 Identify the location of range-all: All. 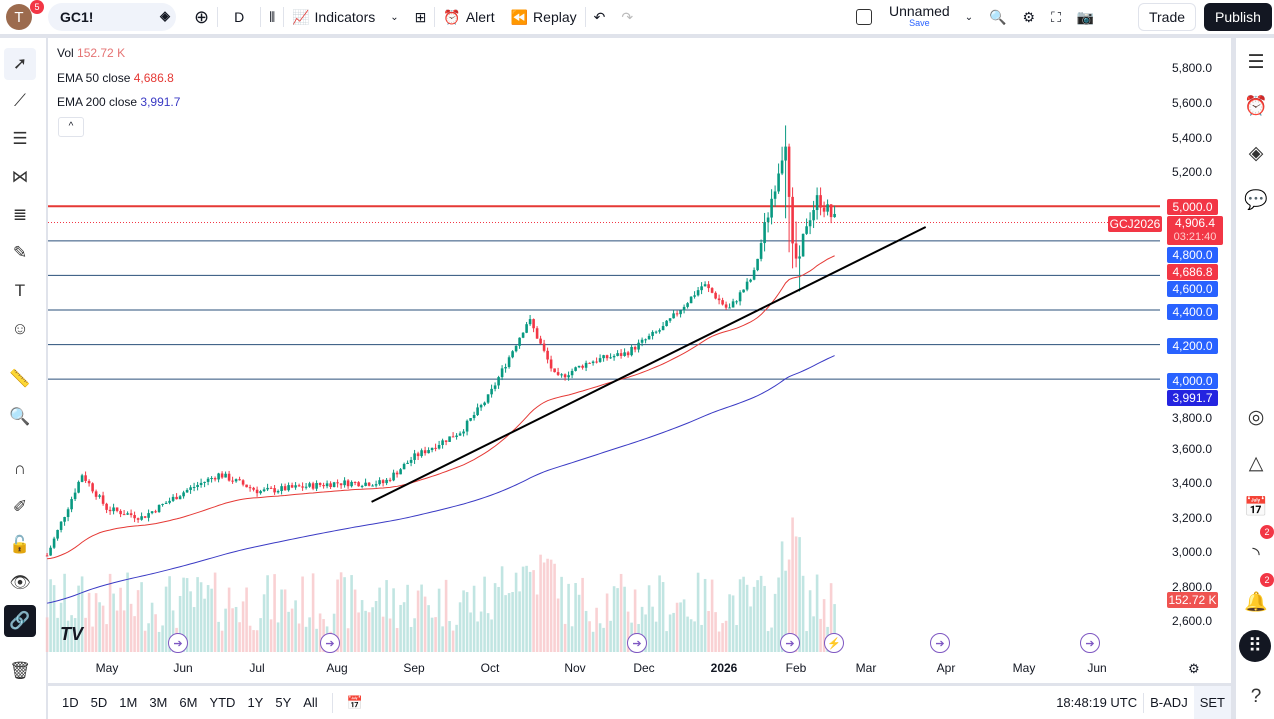
(310, 702).